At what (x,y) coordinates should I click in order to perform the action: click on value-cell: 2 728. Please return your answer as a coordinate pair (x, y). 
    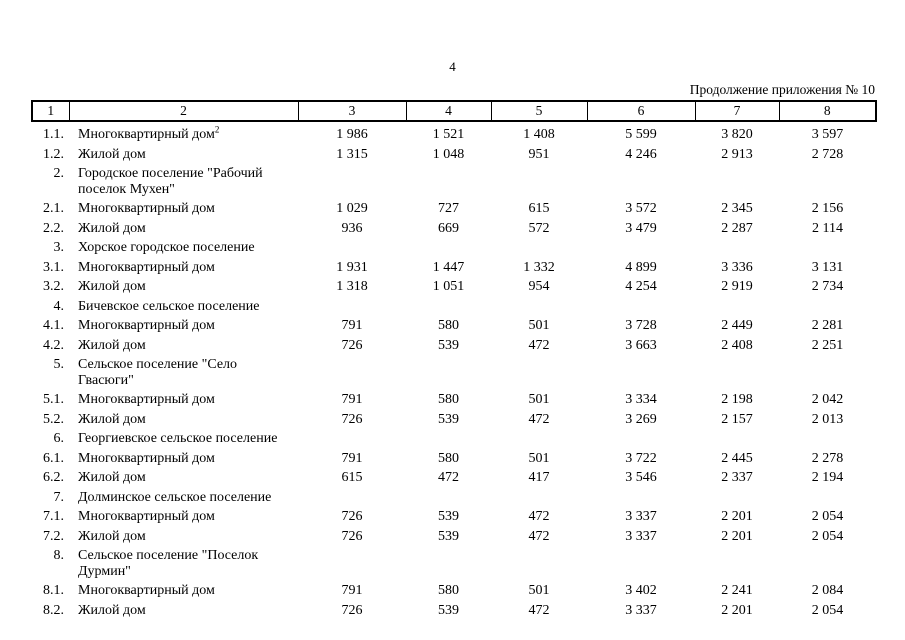
    Looking at the image, I should click on (827, 154).